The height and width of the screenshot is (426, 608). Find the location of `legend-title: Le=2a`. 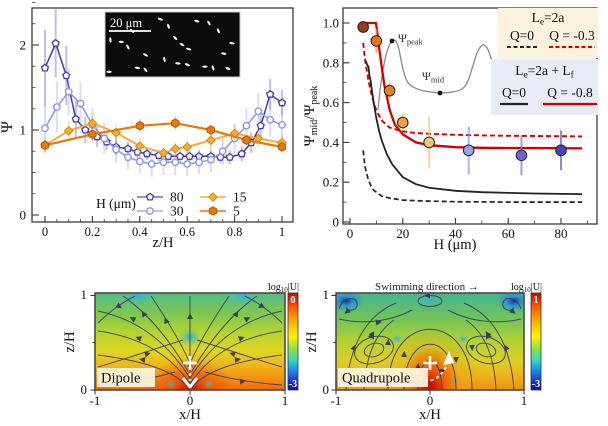

legend-title: Le=2a is located at coordinates (548, 19).